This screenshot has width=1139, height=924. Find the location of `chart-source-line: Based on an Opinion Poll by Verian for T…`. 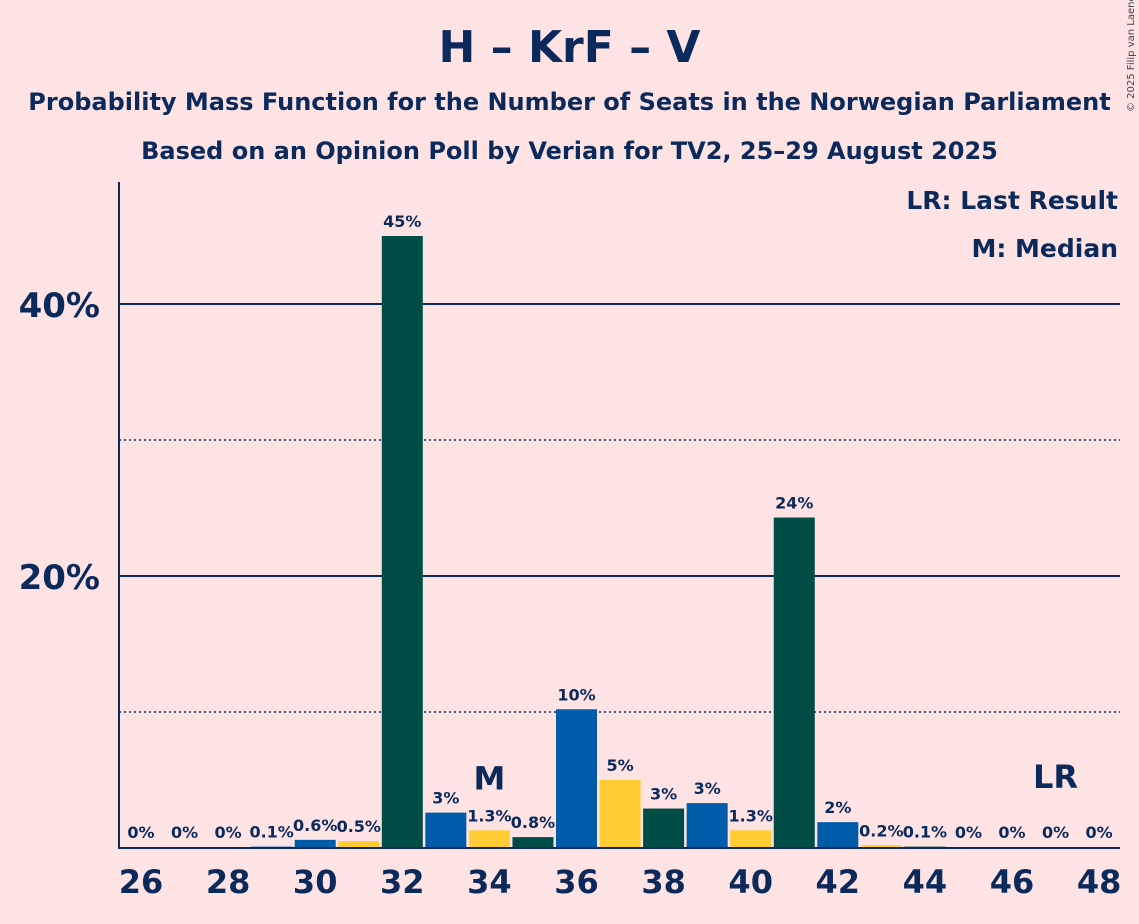

chart-source-line: Based on an Opinion Poll by Verian for T… is located at coordinates (569, 151).